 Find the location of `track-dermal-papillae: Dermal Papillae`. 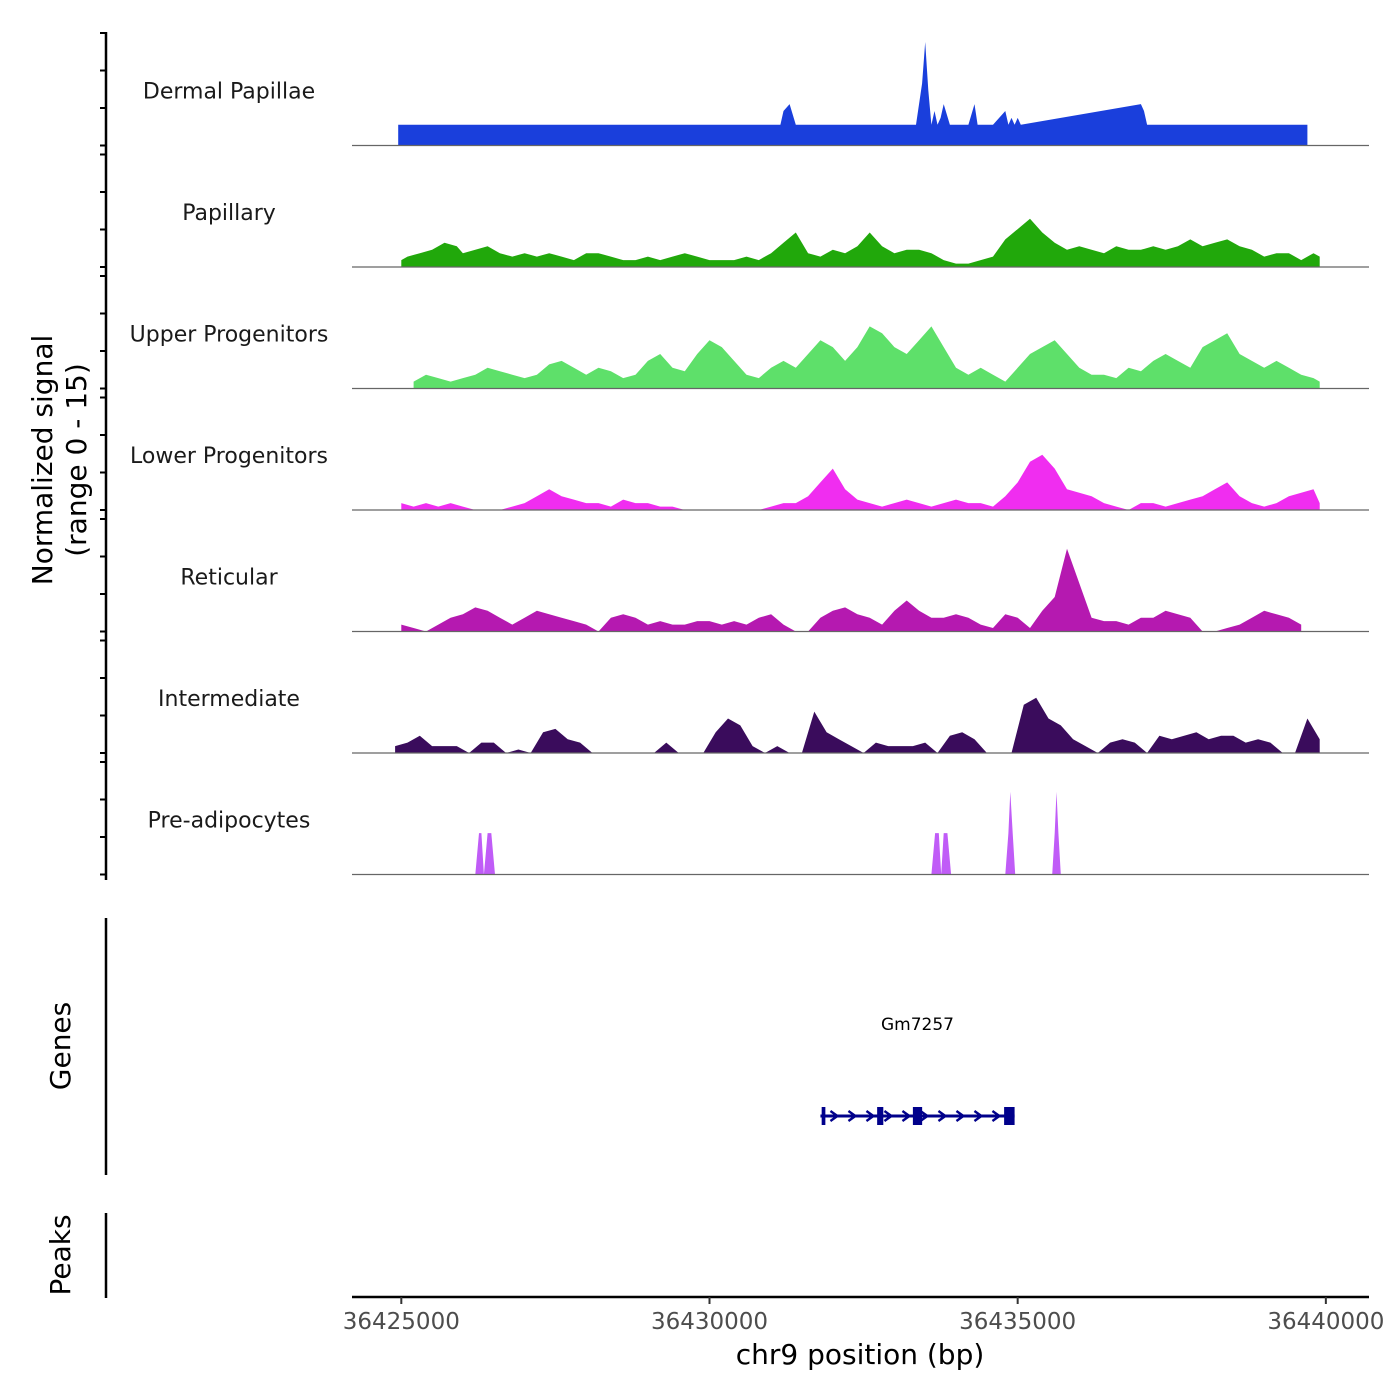

track-dermal-papillae: Dermal Papillae is located at coordinates (756, 94).